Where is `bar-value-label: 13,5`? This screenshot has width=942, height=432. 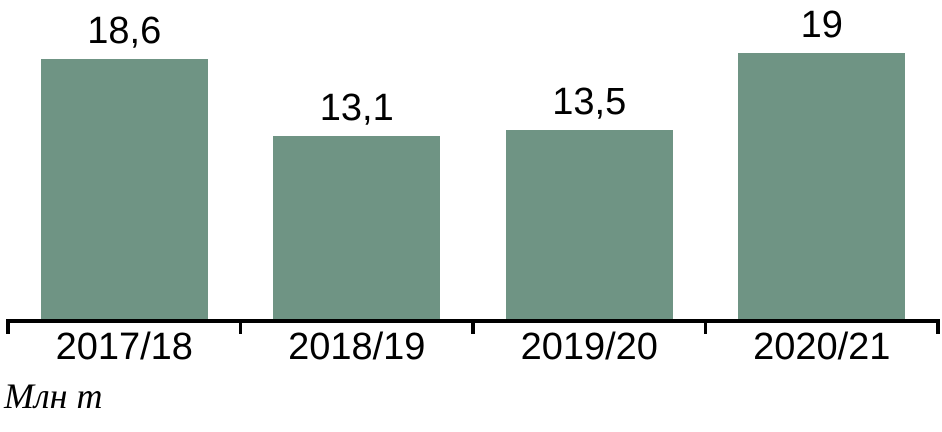
bar-value-label: 13,5 is located at coordinates (589, 102).